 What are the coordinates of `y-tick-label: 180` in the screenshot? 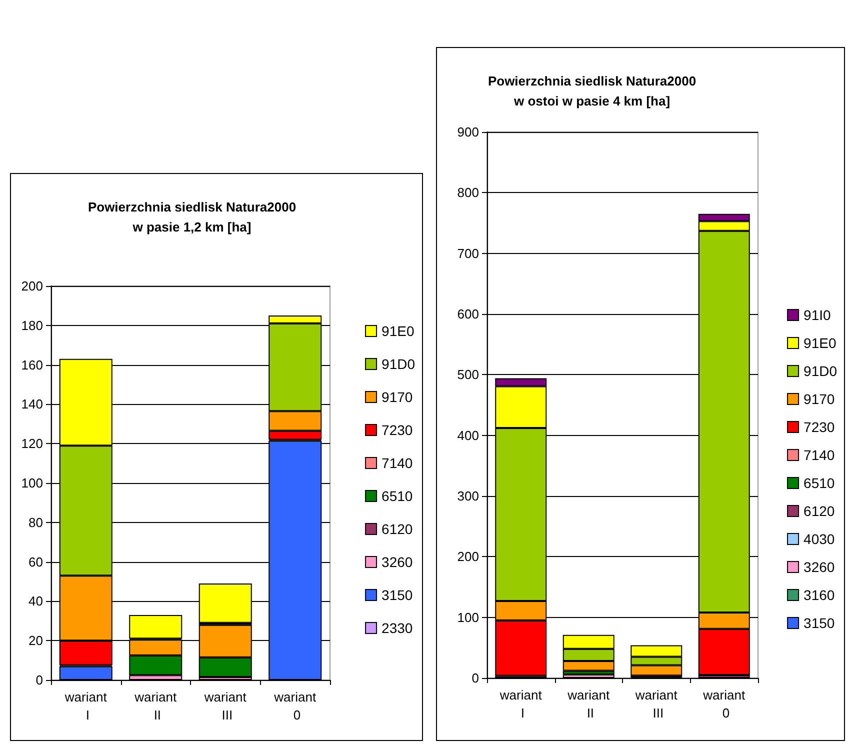 It's located at (32, 325).